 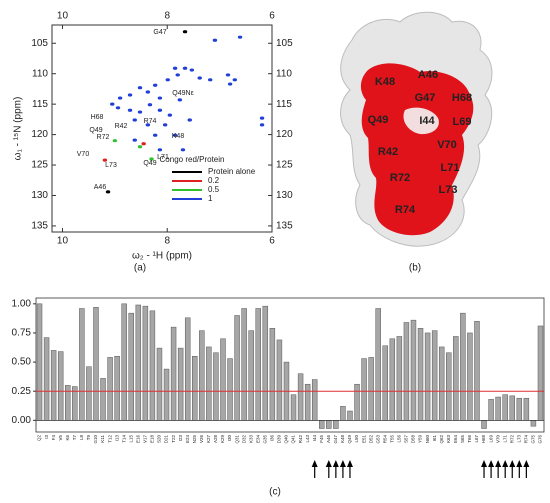 What do you see at coordinates (166, 439) in the screenshot?
I see `x-tick-label: D21` at bounding box center [166, 439].